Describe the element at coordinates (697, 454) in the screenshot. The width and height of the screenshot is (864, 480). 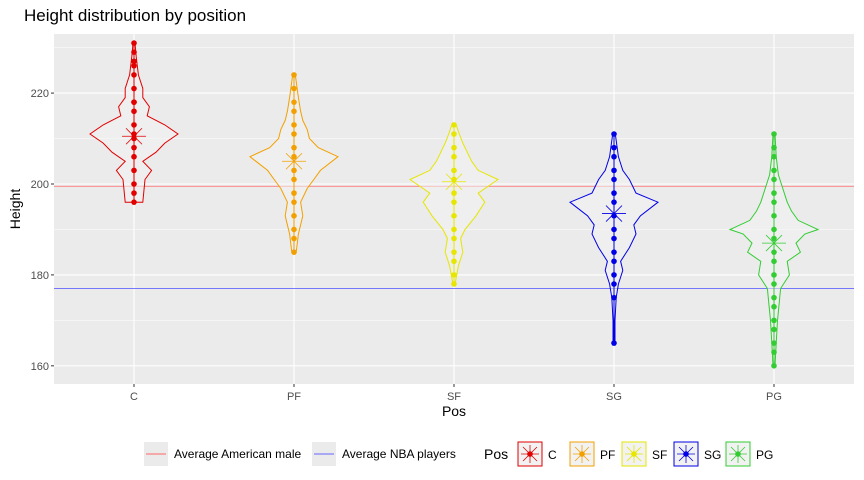
I see `legend-item-SG: SG` at that location.